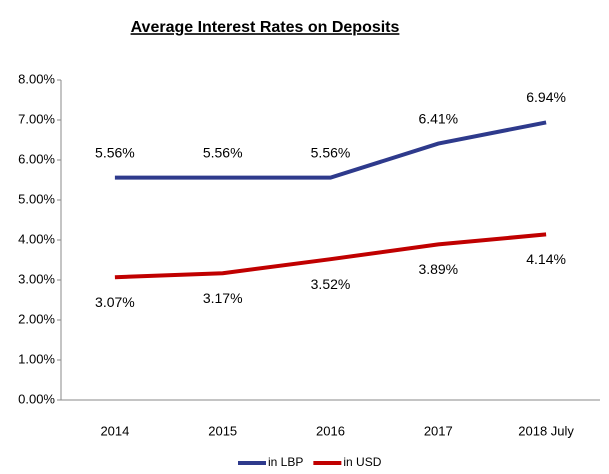 This screenshot has width=609, height=474. I want to click on y-tick-label: 3.00%, so click(36, 278).